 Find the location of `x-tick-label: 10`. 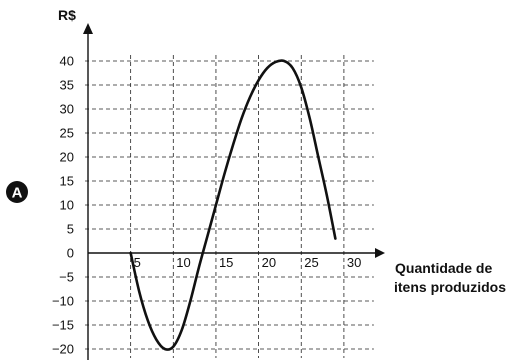

x-tick-label: 10 is located at coordinates (183, 262).